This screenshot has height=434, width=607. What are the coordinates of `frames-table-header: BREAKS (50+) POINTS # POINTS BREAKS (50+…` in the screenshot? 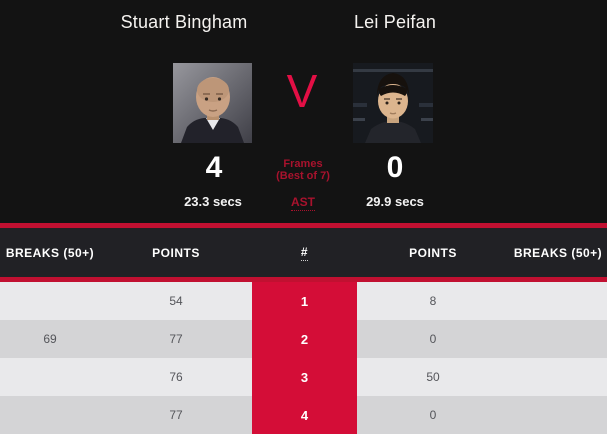 It's located at (303, 252).